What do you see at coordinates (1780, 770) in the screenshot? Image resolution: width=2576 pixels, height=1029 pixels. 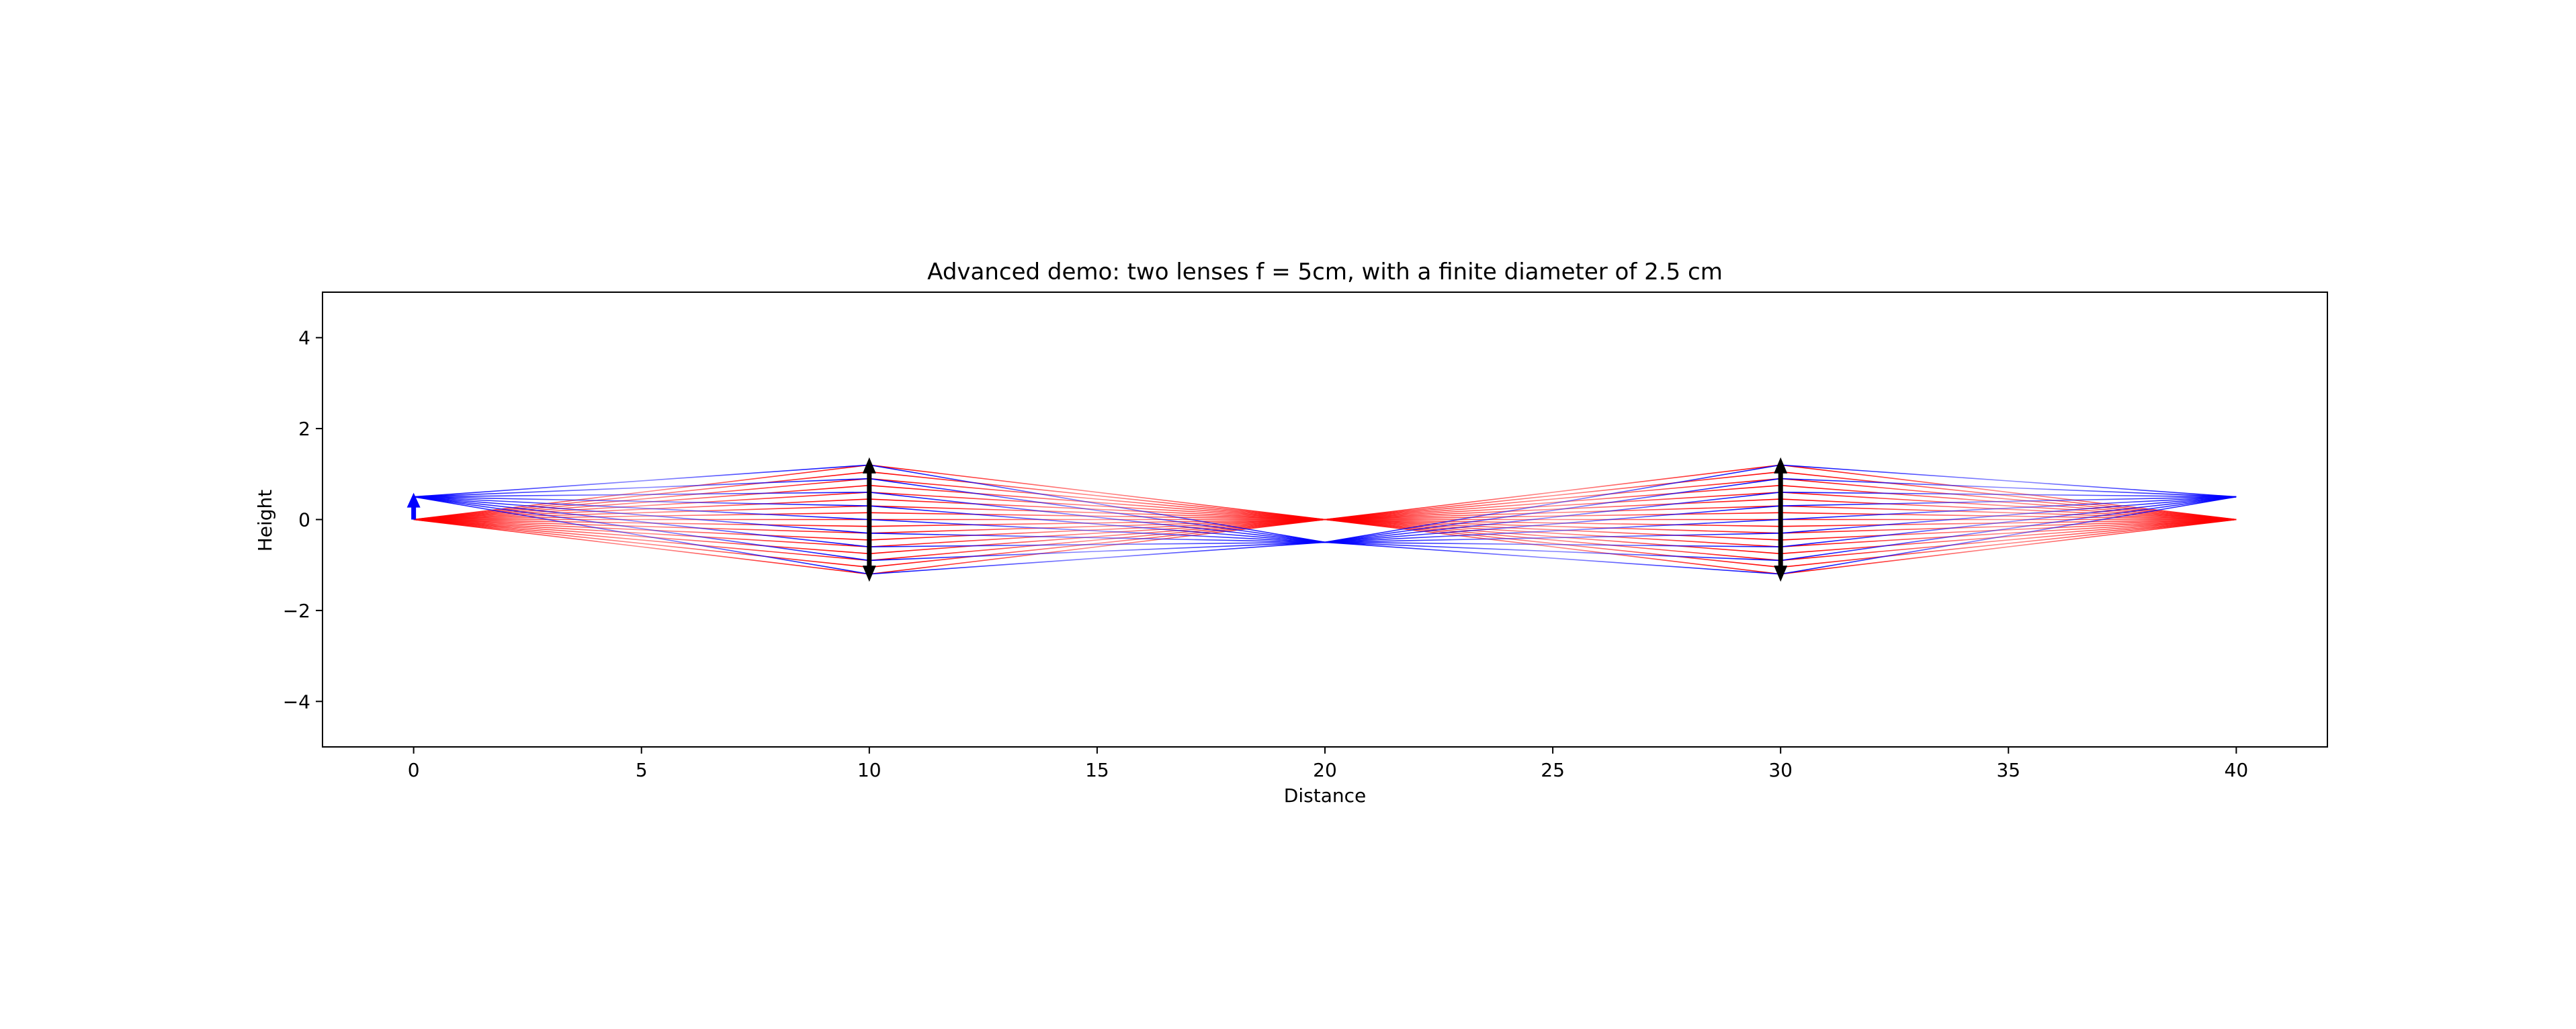 I see `x-tick-label: 30` at bounding box center [1780, 770].